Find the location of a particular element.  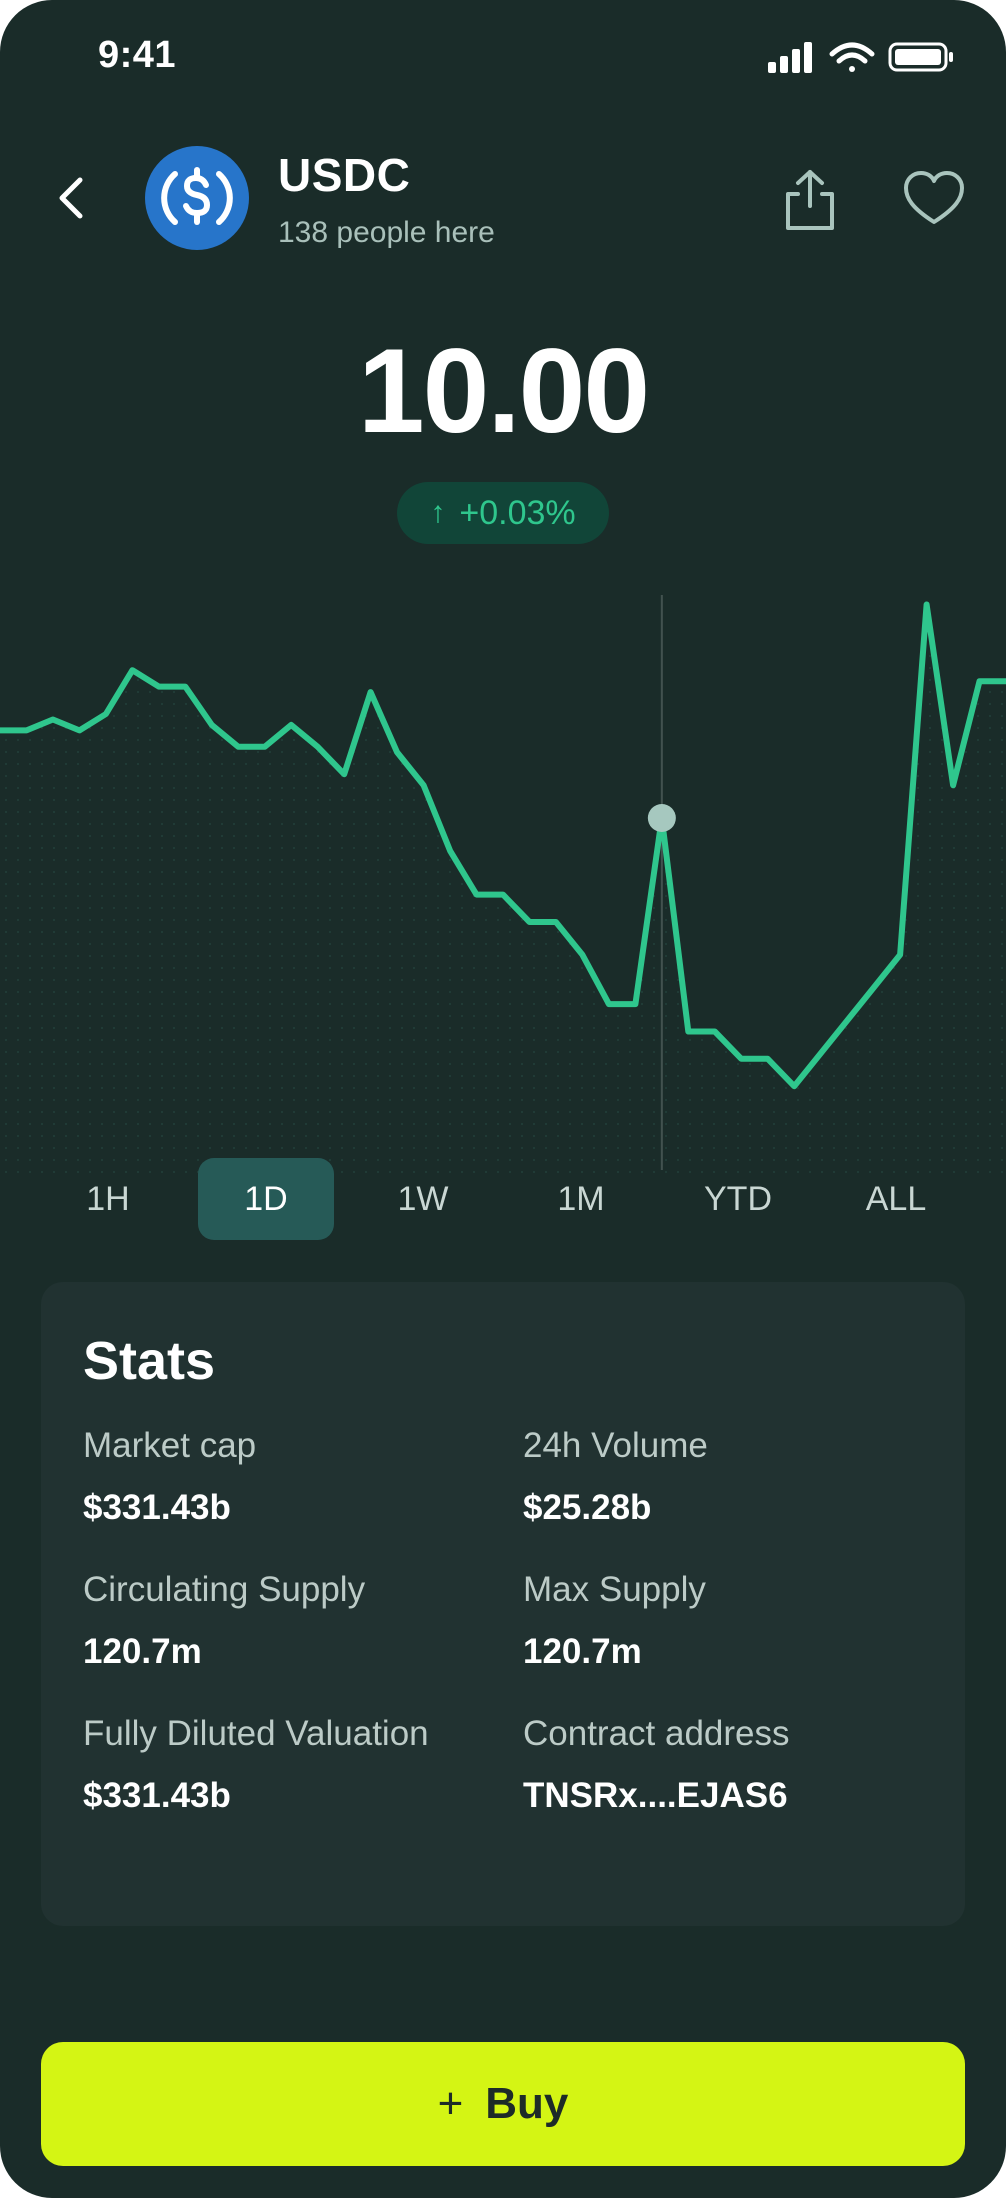

stats-title: Stats is located at coordinates (149, 1361).